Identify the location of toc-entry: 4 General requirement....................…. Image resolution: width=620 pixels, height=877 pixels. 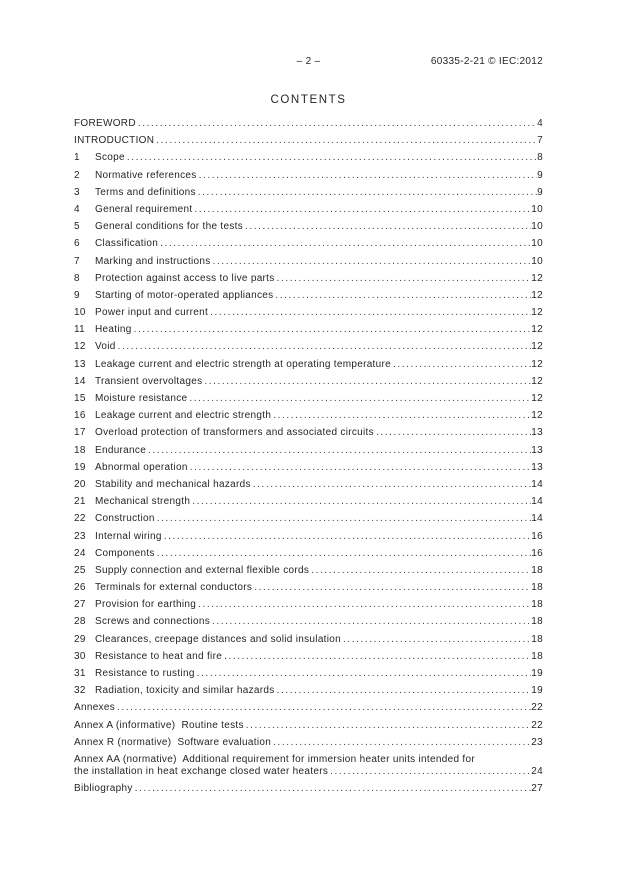
(308, 210).